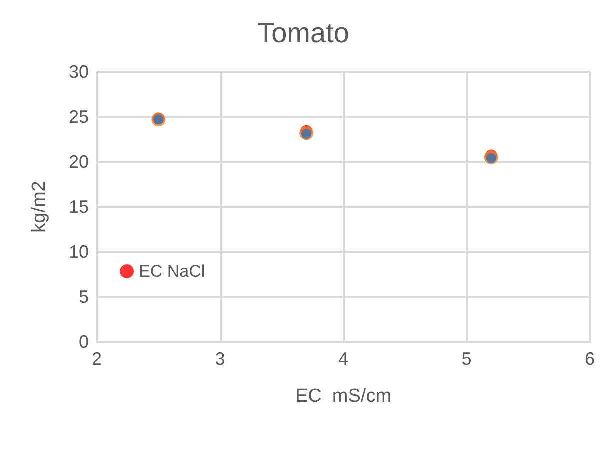  I want to click on x-tick-label: 2, so click(97, 359).